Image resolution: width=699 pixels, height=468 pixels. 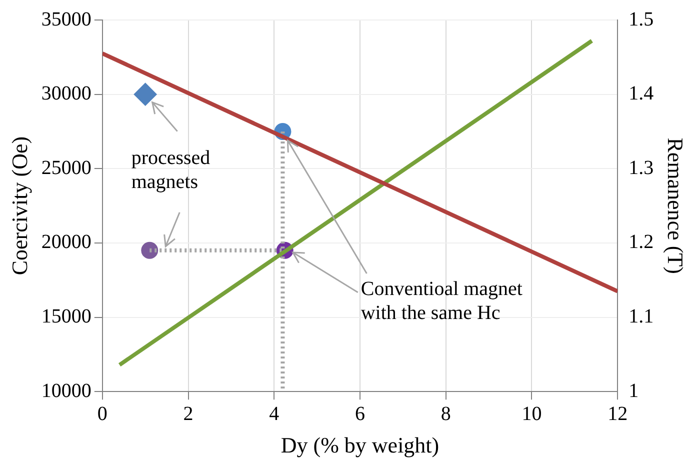 What do you see at coordinates (641, 19) in the screenshot?
I see `y2-tick-label: 1.5` at bounding box center [641, 19].